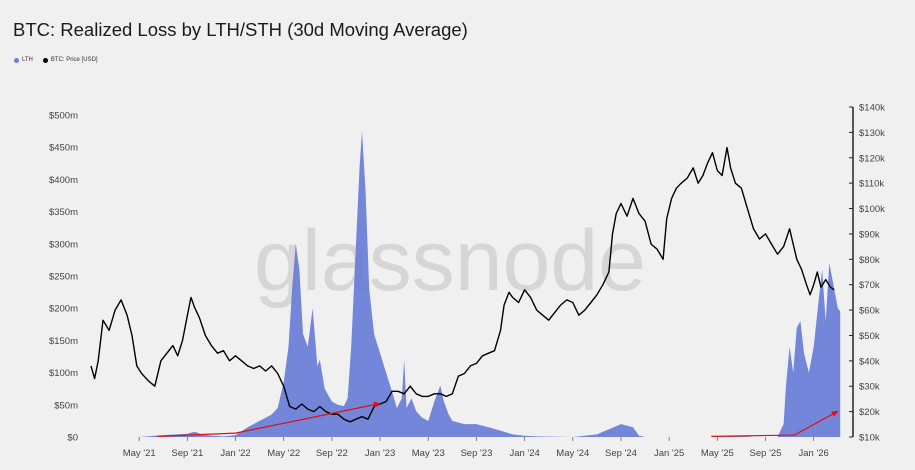  Describe the element at coordinates (572, 453) in the screenshot. I see `x-tick-label: May '24` at that location.